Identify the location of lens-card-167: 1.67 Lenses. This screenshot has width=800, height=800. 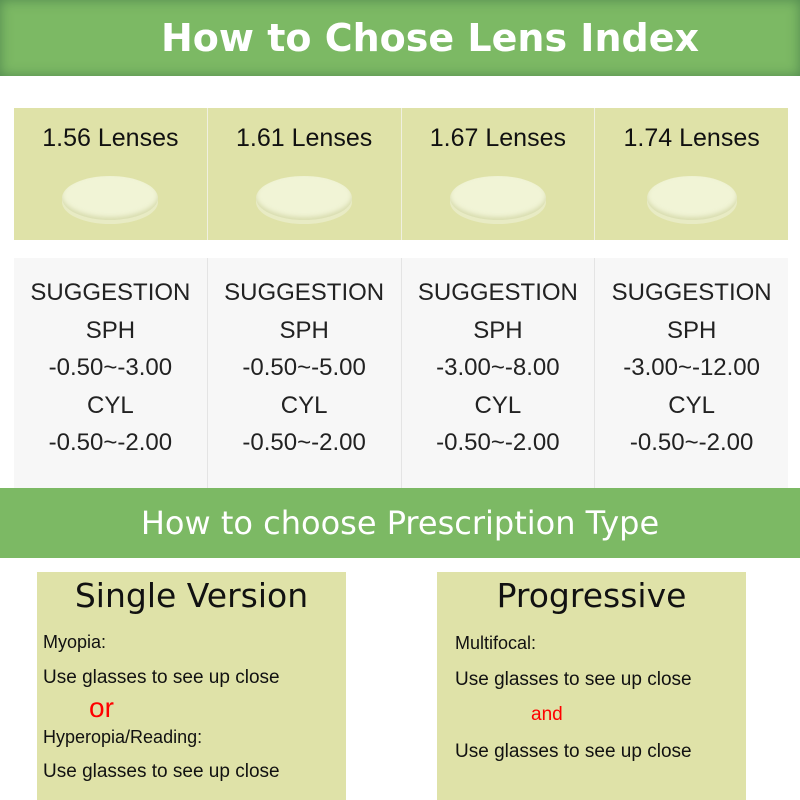
(498, 174).